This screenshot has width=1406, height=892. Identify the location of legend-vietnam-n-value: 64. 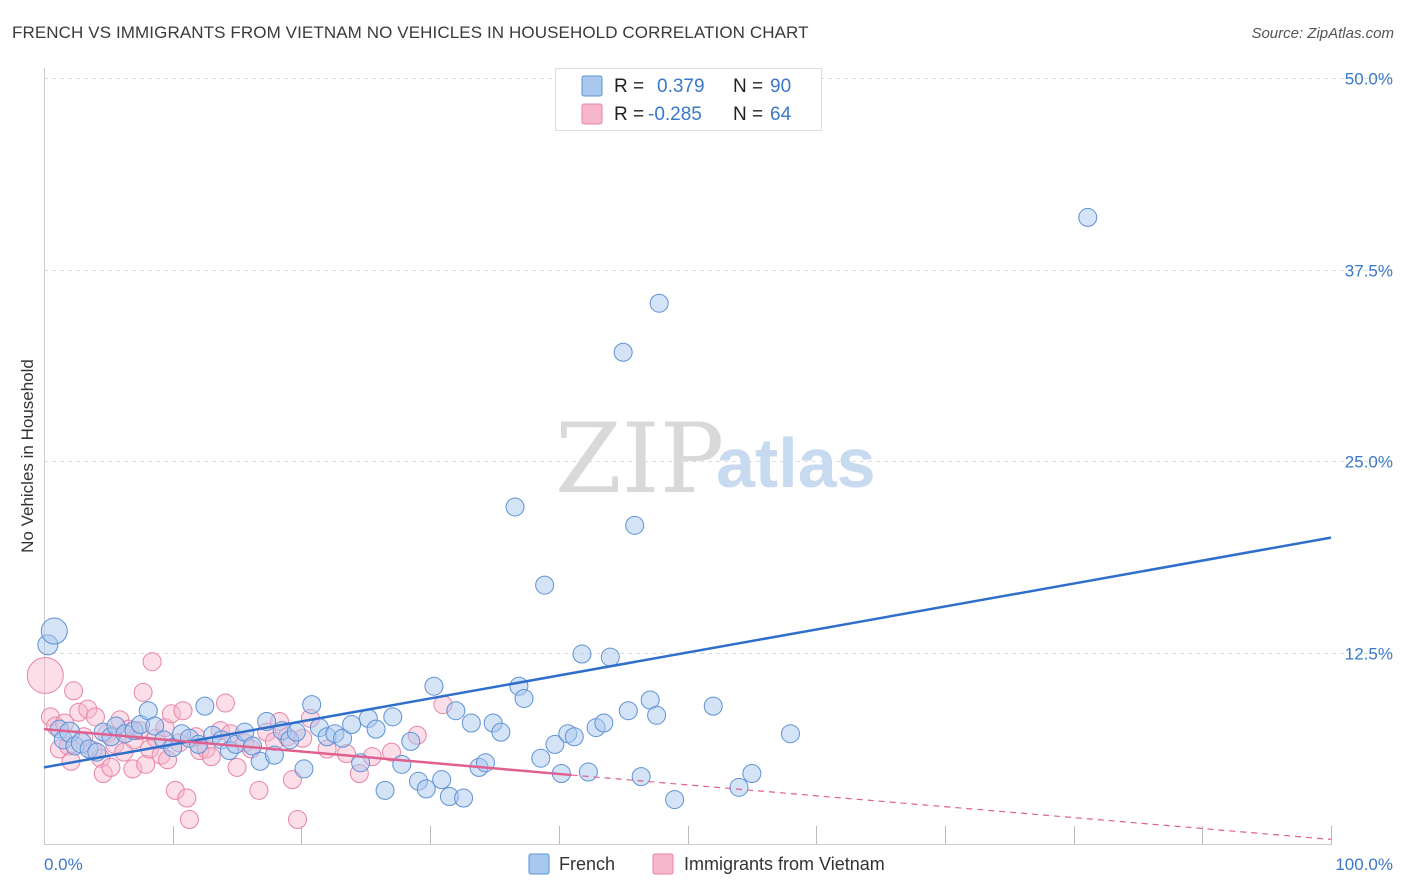
(781, 114).